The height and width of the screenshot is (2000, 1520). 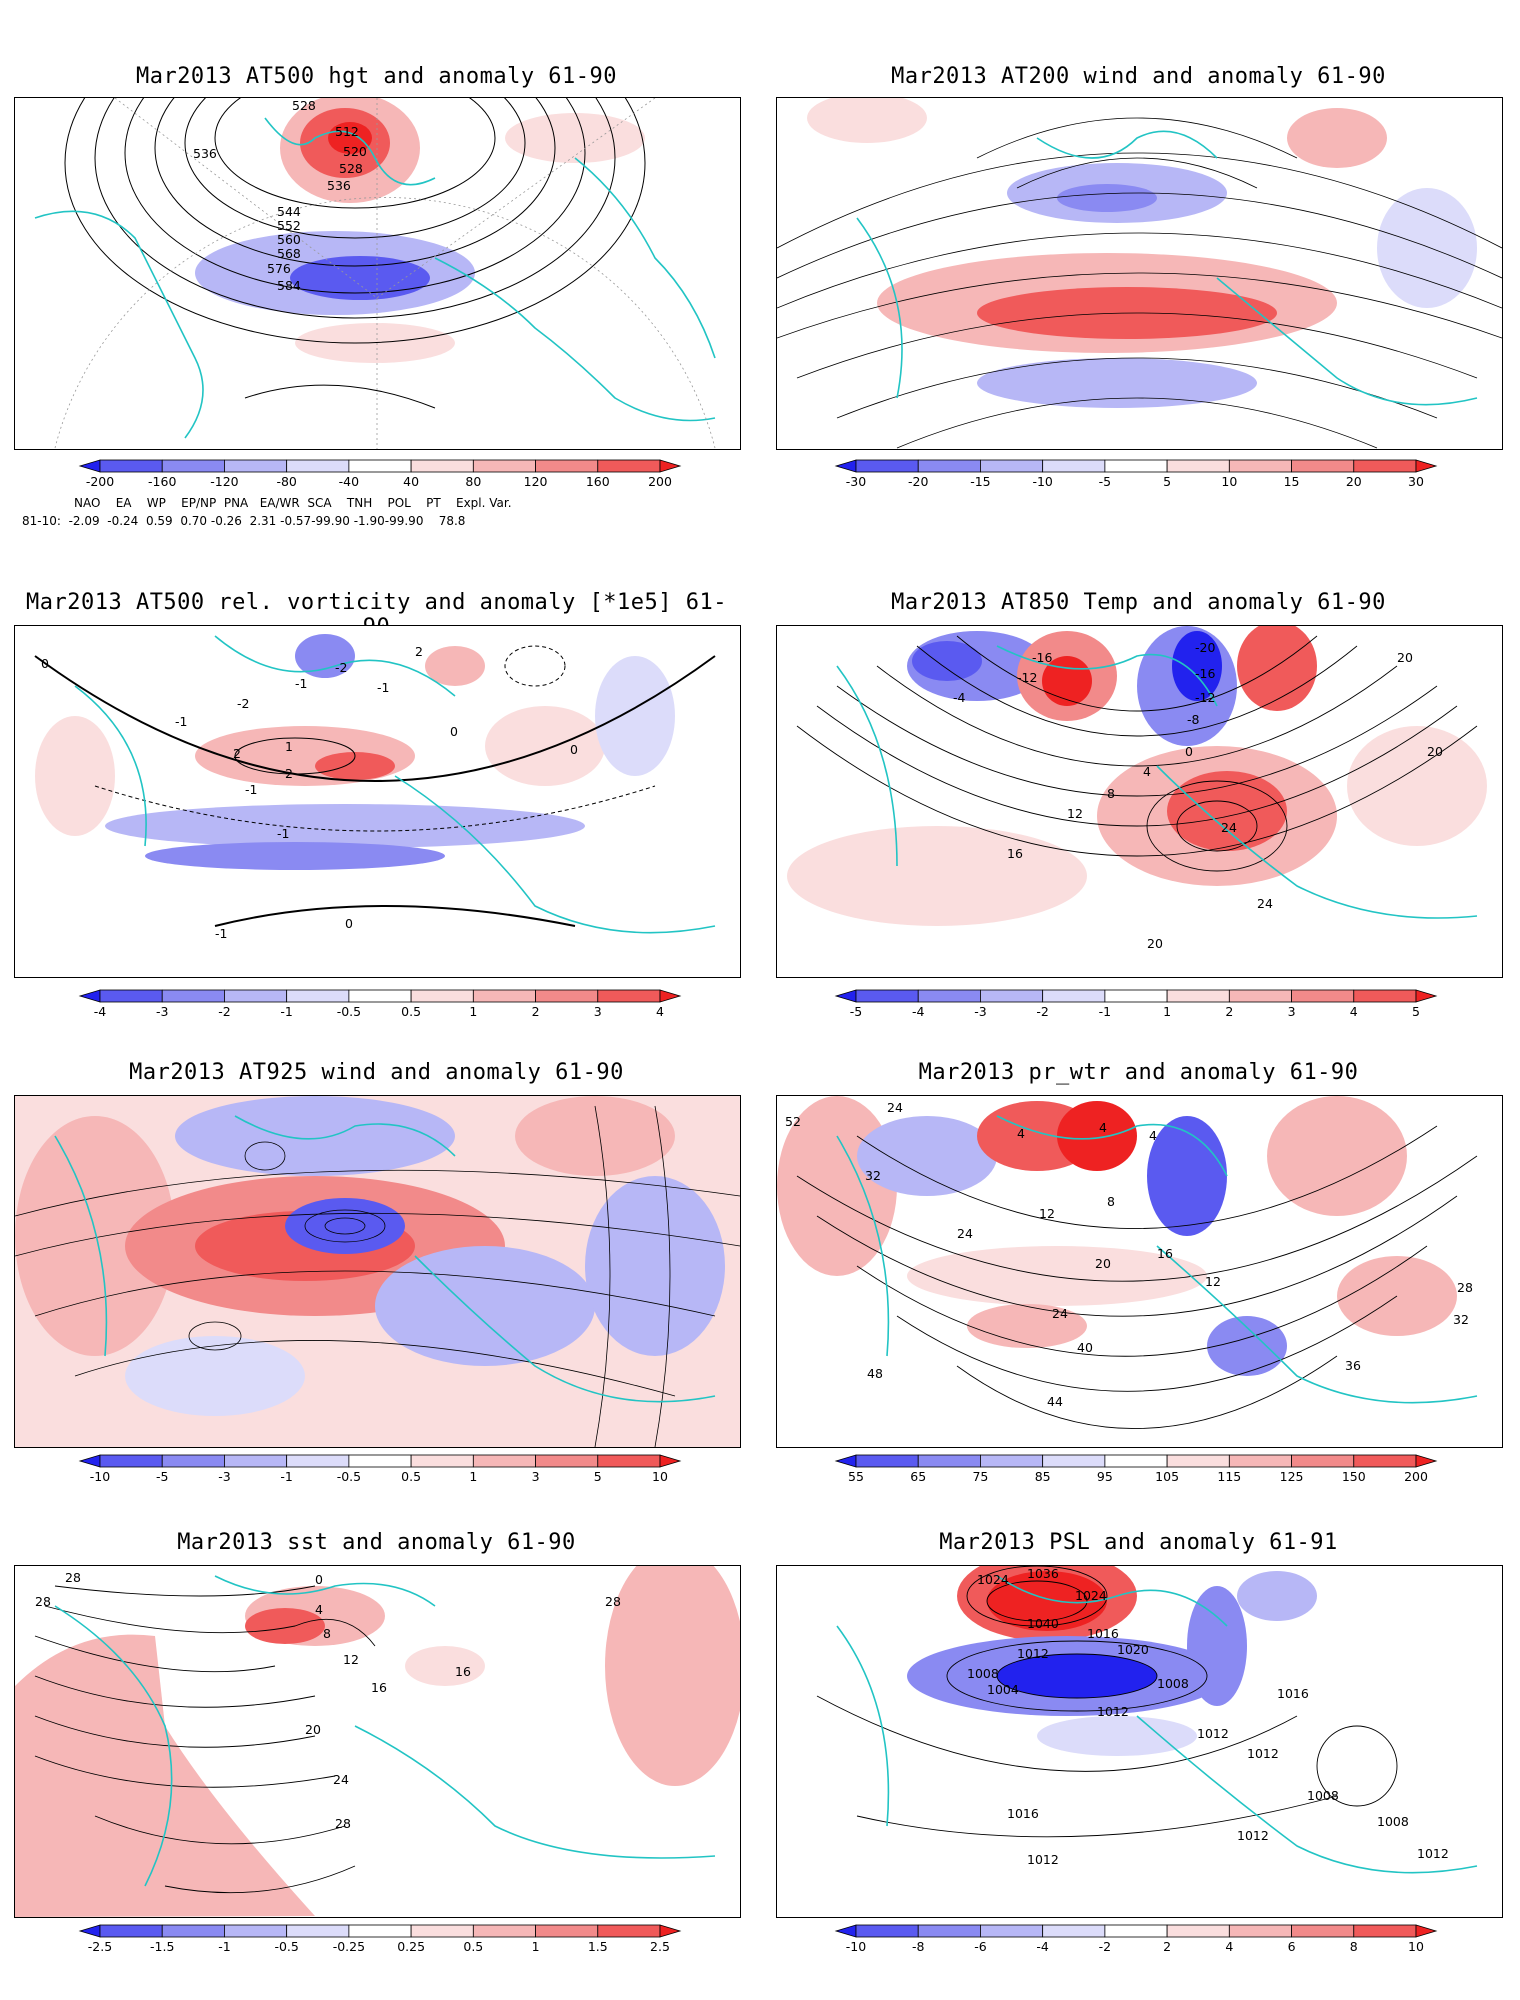 What do you see at coordinates (980, 481) in the screenshot?
I see `colorbar-tick-label: -15` at bounding box center [980, 481].